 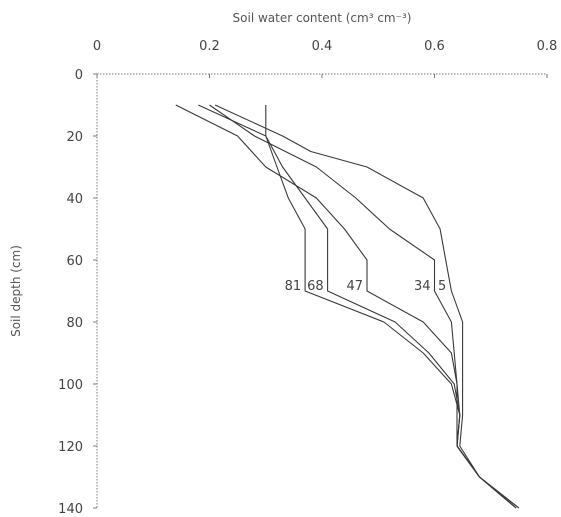 What do you see at coordinates (442, 286) in the screenshot?
I see `series-label-5: 5` at bounding box center [442, 286].